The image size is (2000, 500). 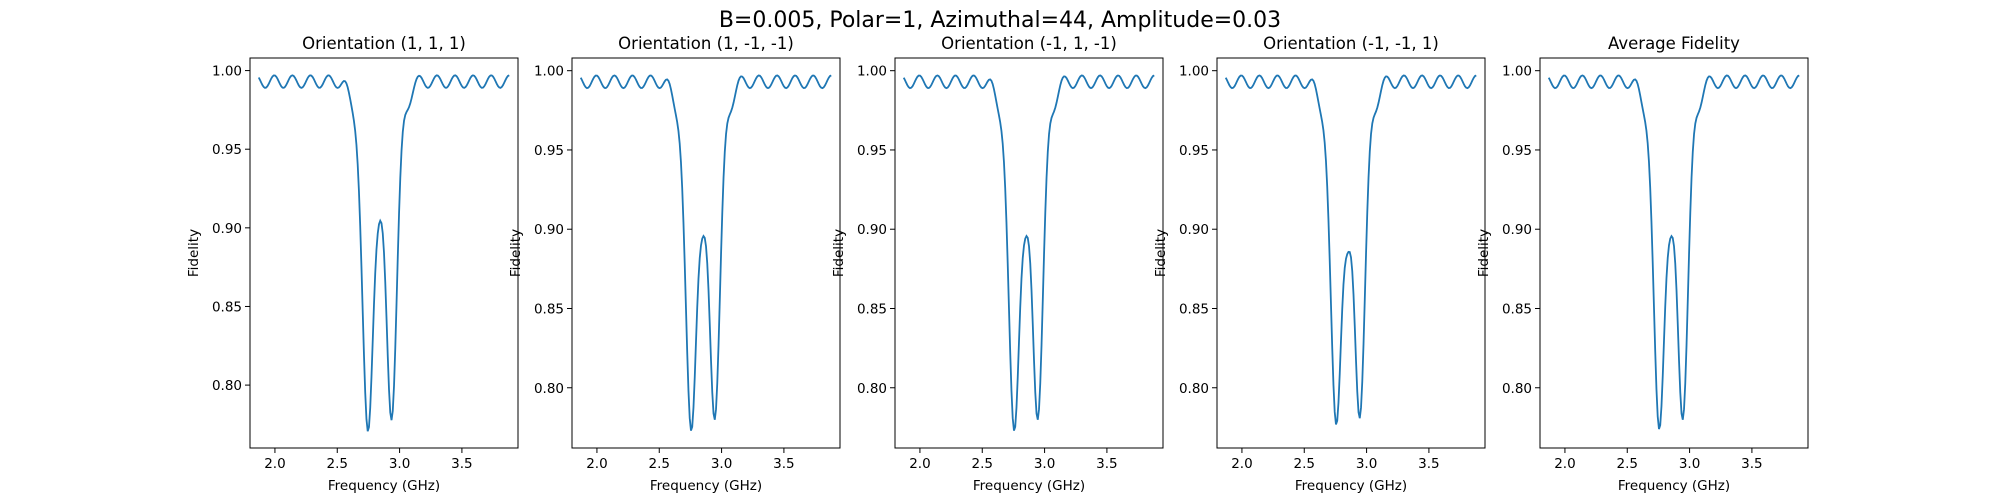 What do you see at coordinates (1029, 43) in the screenshot?
I see `subplot-title: Orientation (-1, 1, -1)` at bounding box center [1029, 43].